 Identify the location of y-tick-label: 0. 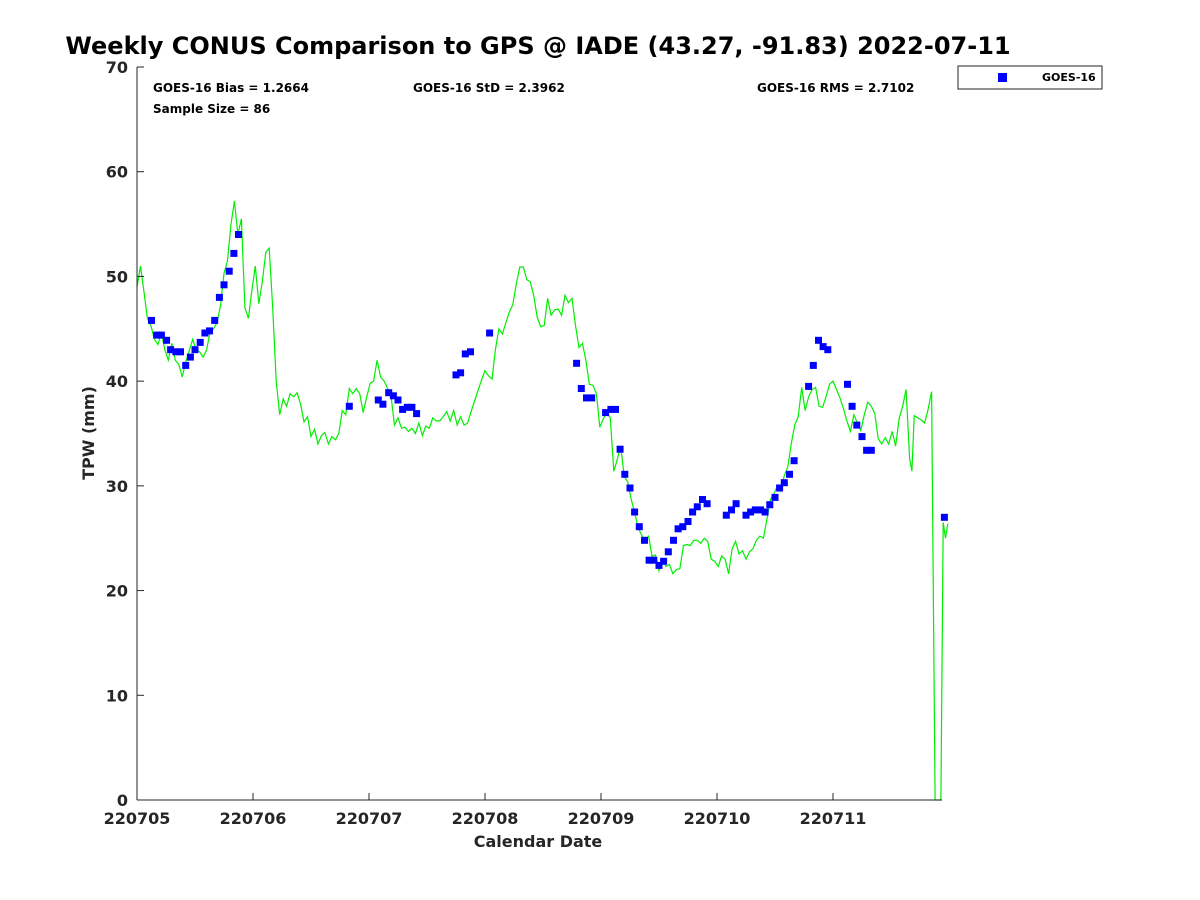
(122, 800).